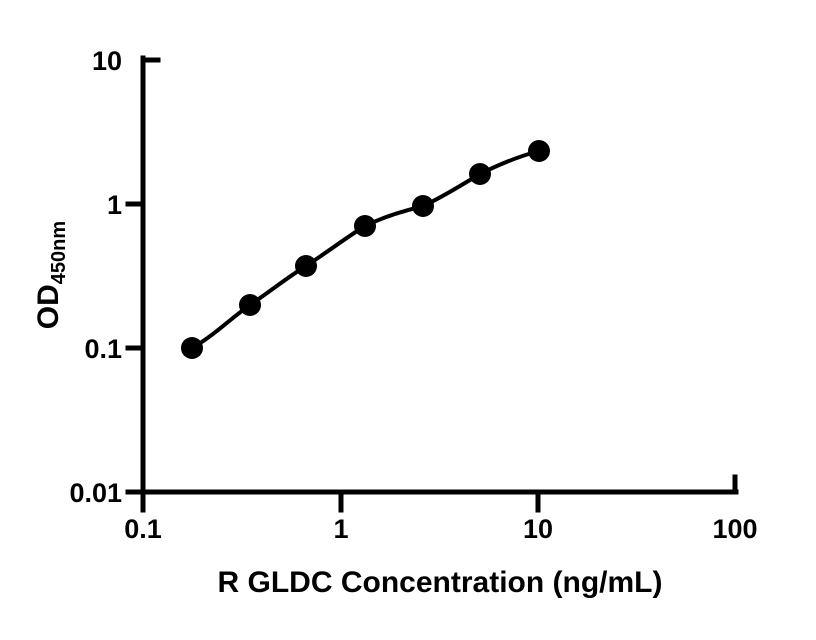 This screenshot has width=816, height=640. Describe the element at coordinates (340, 529) in the screenshot. I see `x-tick-label-1: 1` at that location.